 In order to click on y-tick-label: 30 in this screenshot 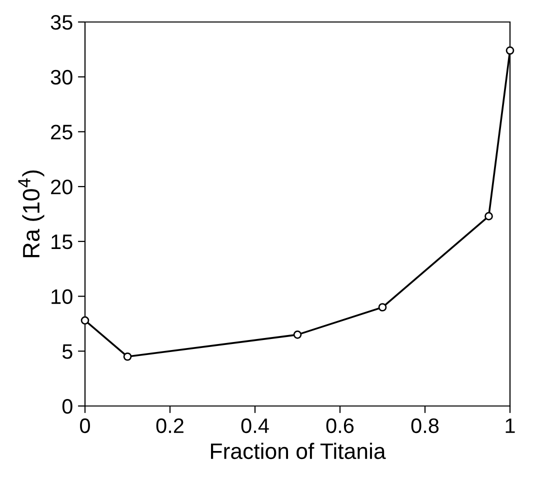, I will do `click(61, 77)`.